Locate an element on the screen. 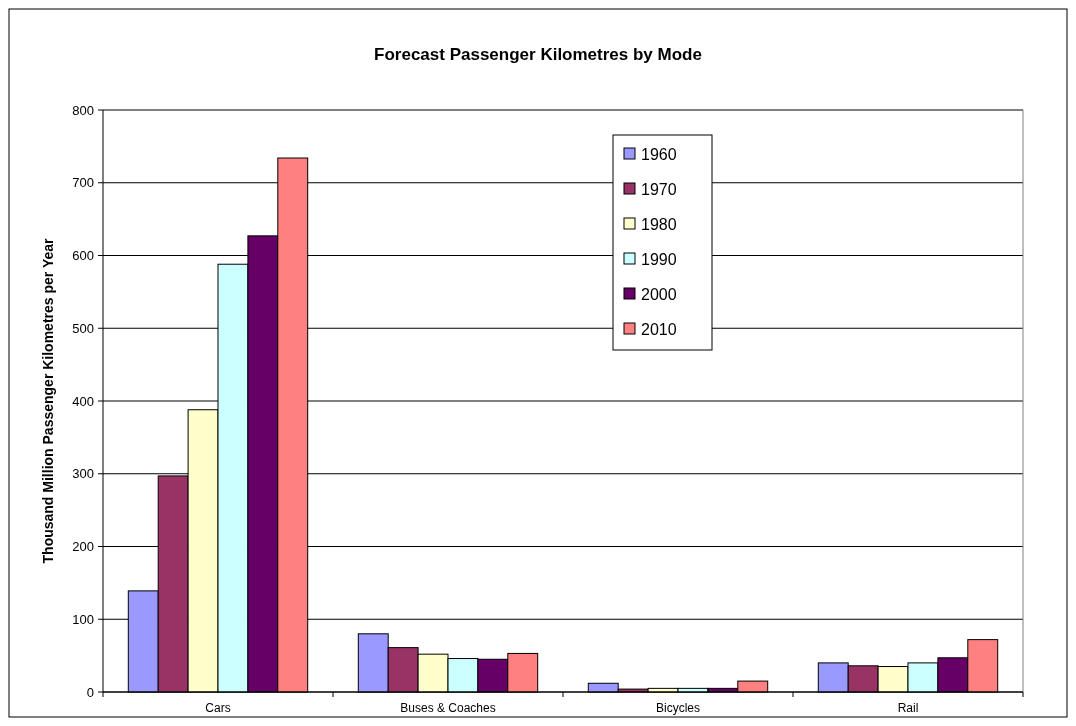 Image resolution: width=1076 pixels, height=726 pixels. x-tick-label: Buses & Coaches is located at coordinates (448, 708).